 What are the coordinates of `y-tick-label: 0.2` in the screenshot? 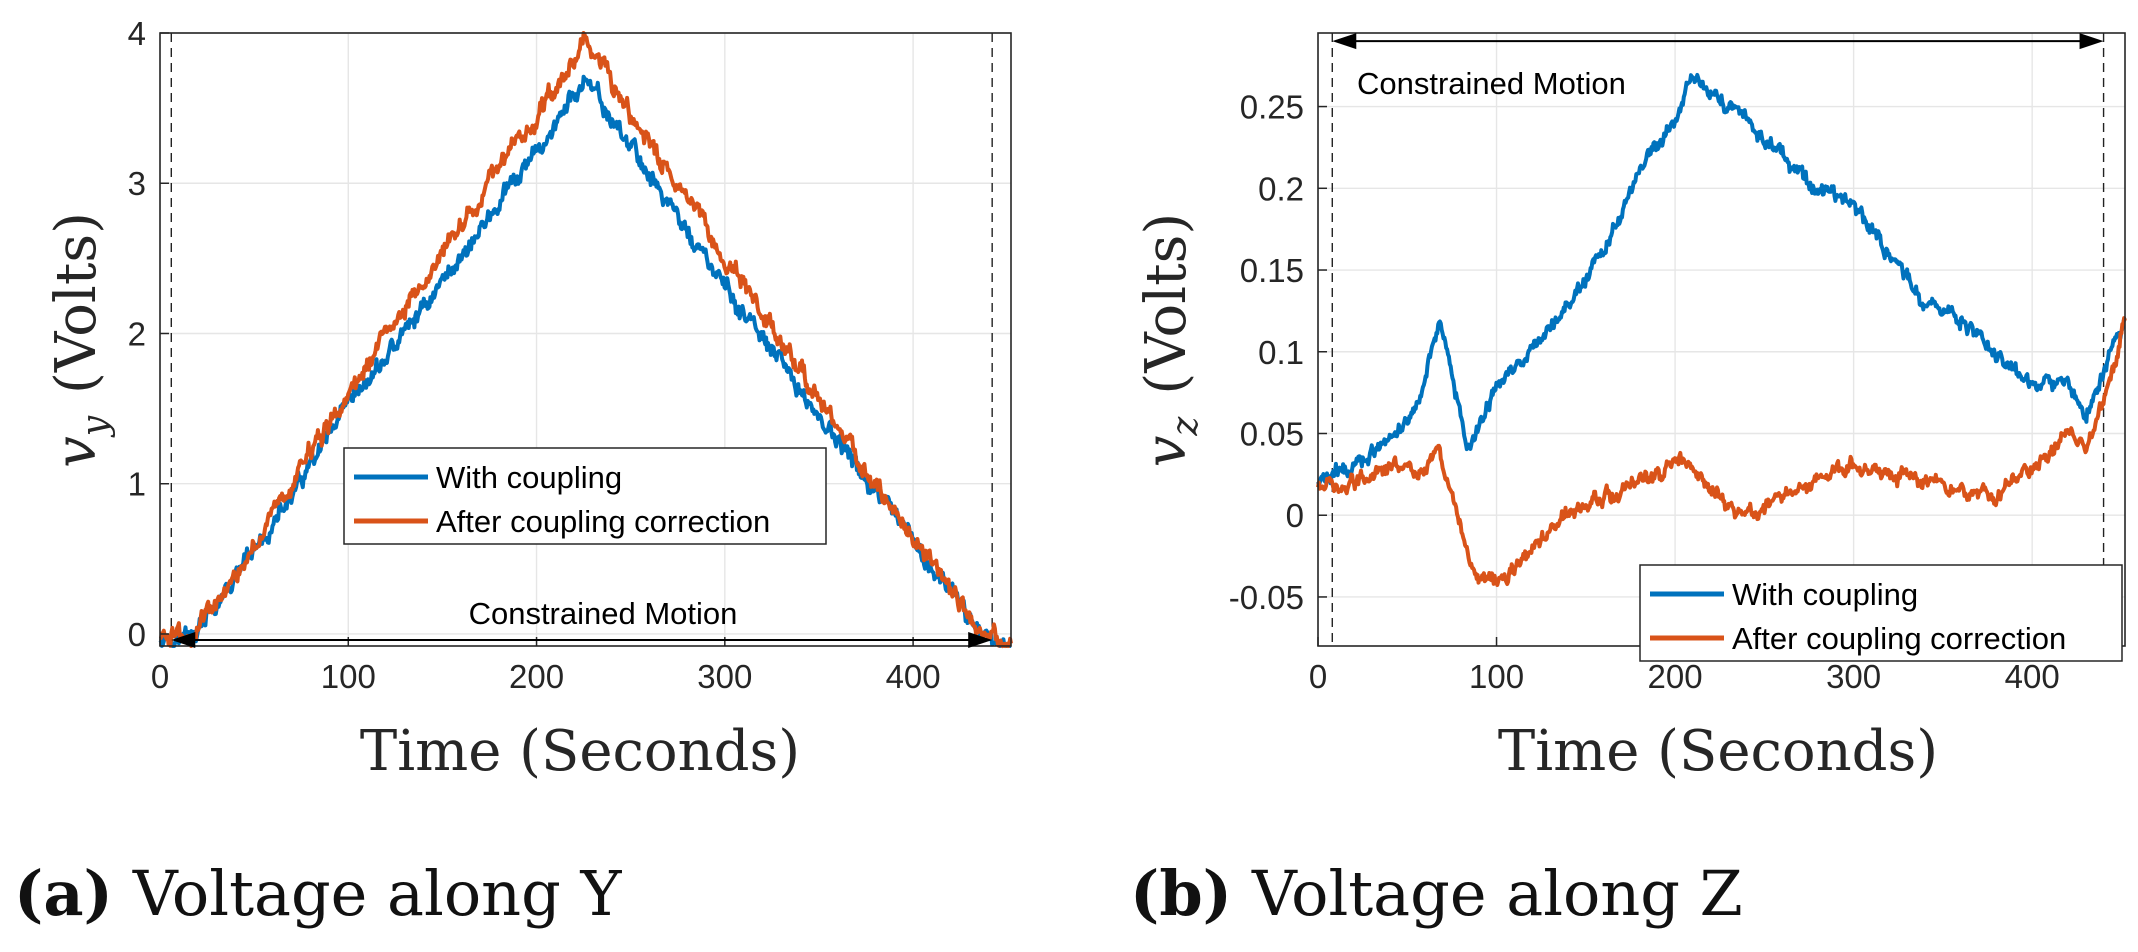 It's located at (1281, 188).